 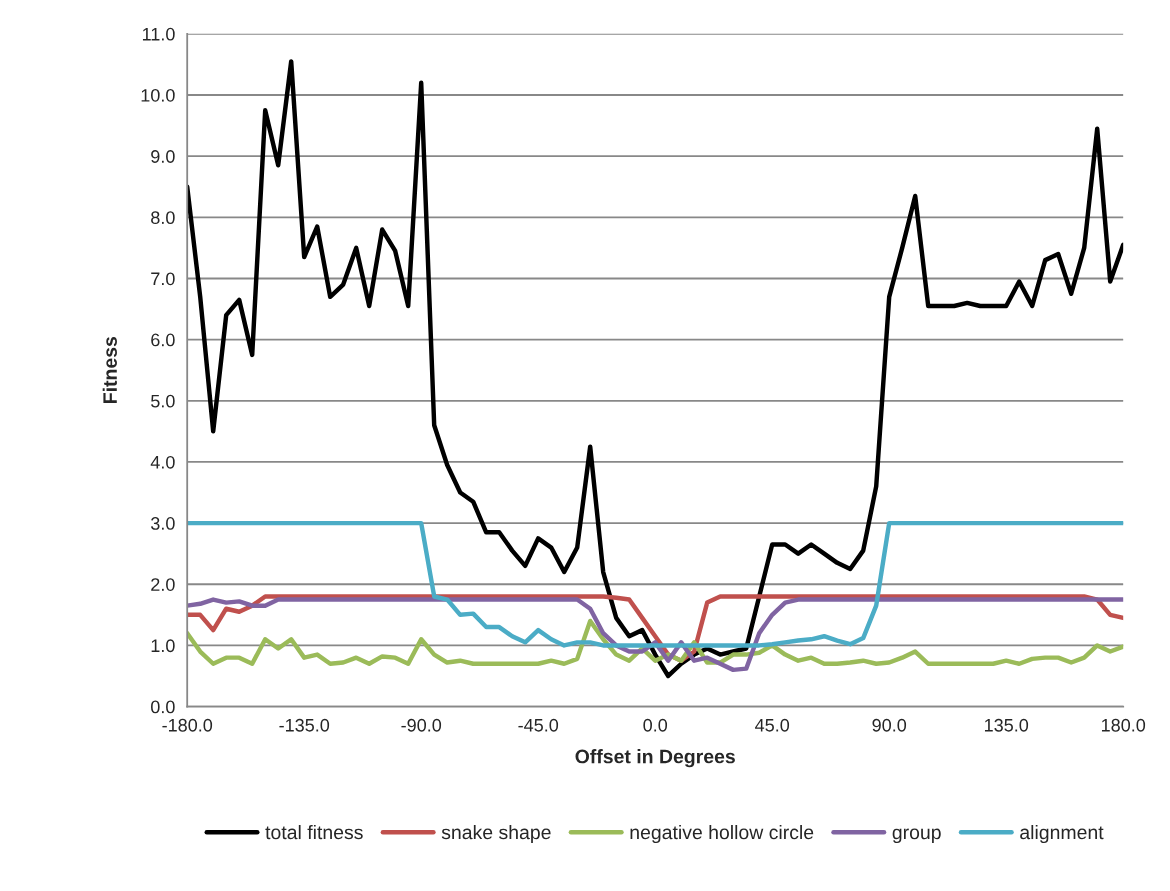 What do you see at coordinates (162, 523) in the screenshot?
I see `y-tick-label: 3.0` at bounding box center [162, 523].